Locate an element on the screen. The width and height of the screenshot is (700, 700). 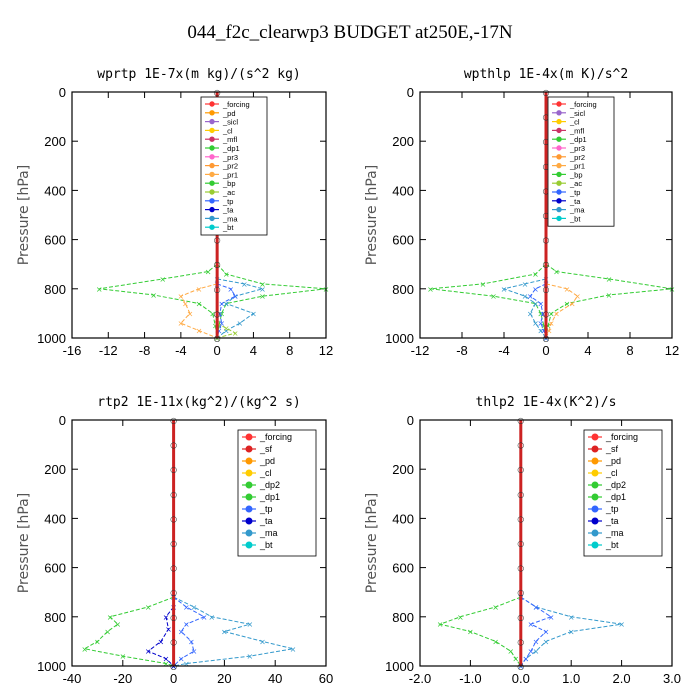
x-tick-label: -12 is located at coordinates (108, 350).